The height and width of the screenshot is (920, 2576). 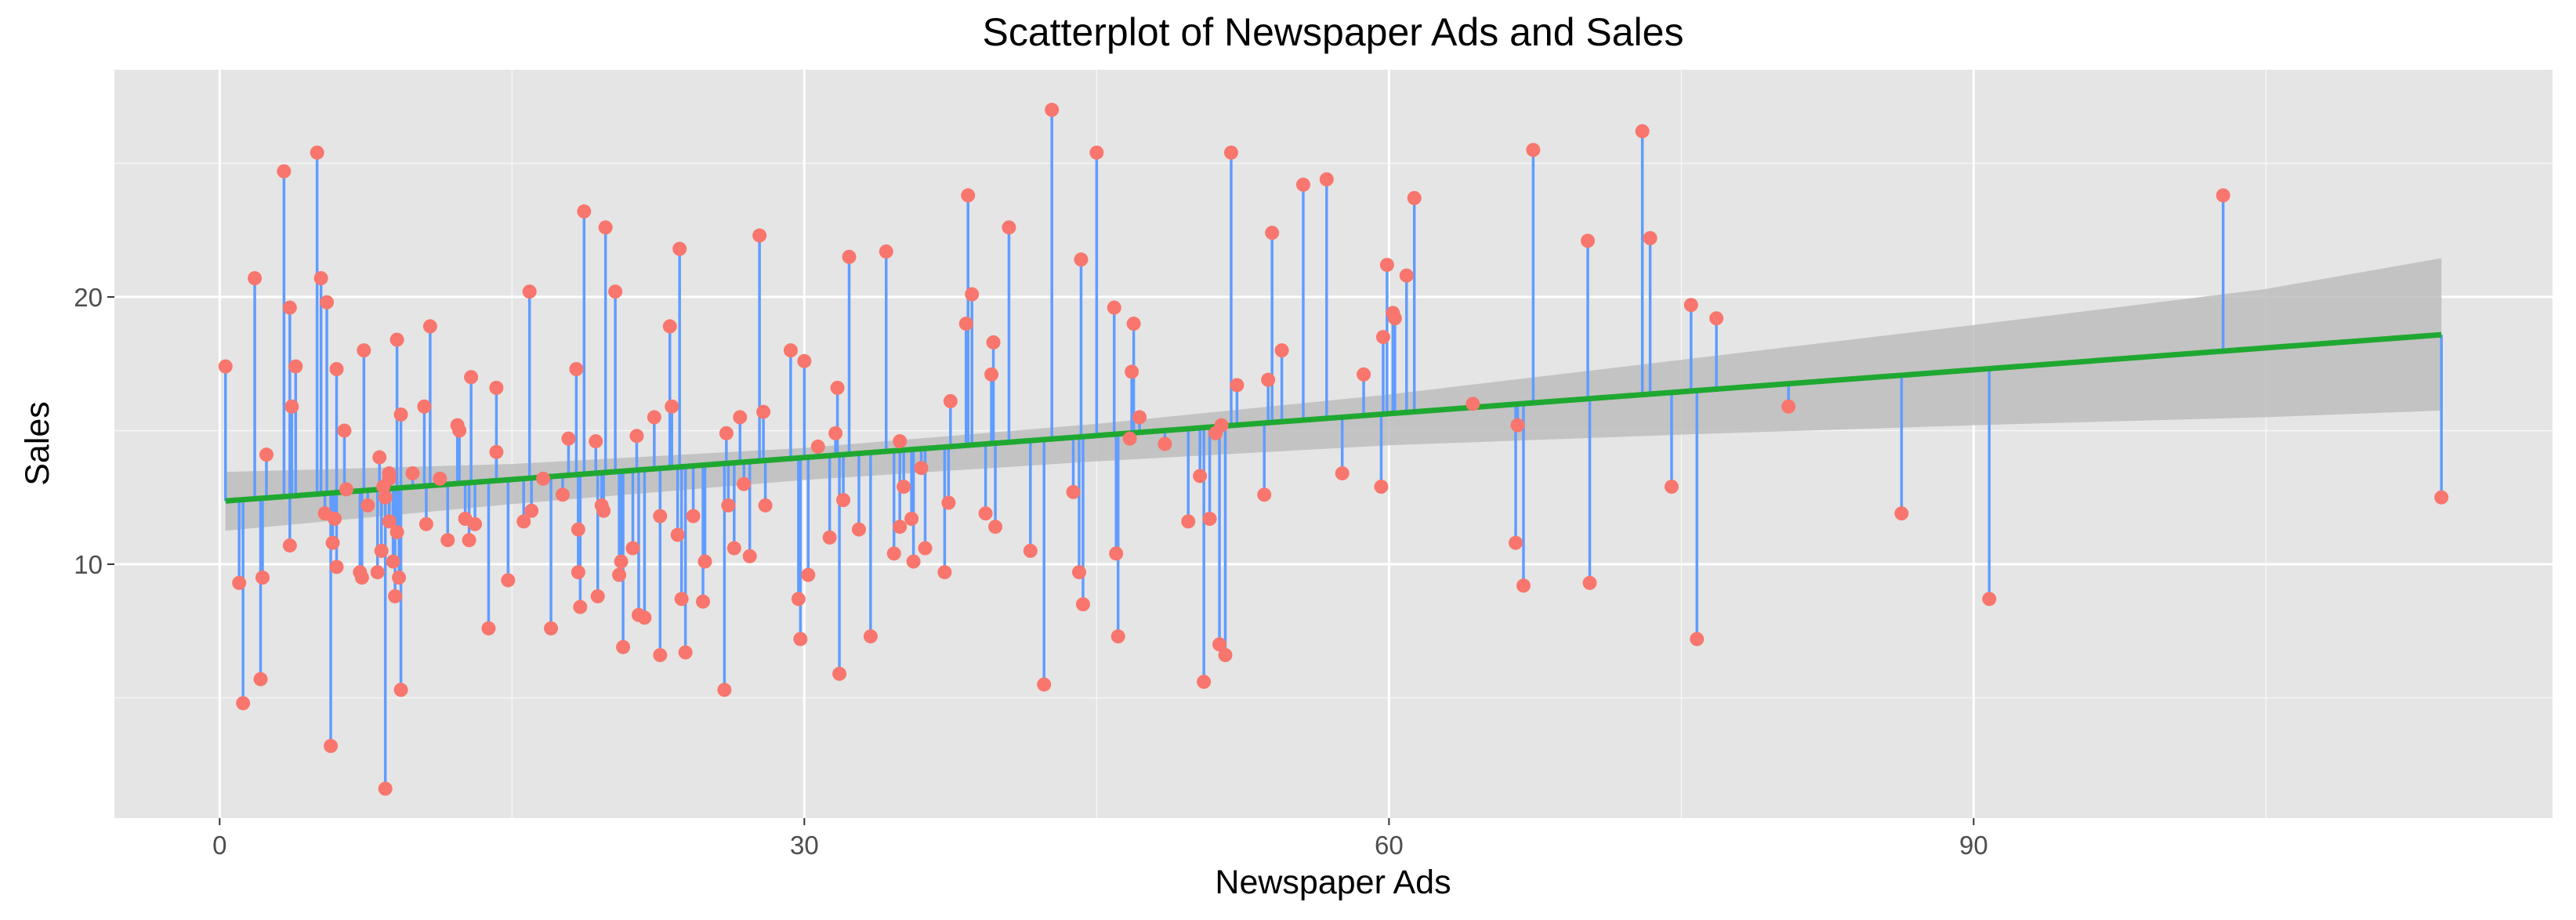 What do you see at coordinates (88, 298) in the screenshot?
I see `y-tick-label: 20` at bounding box center [88, 298].